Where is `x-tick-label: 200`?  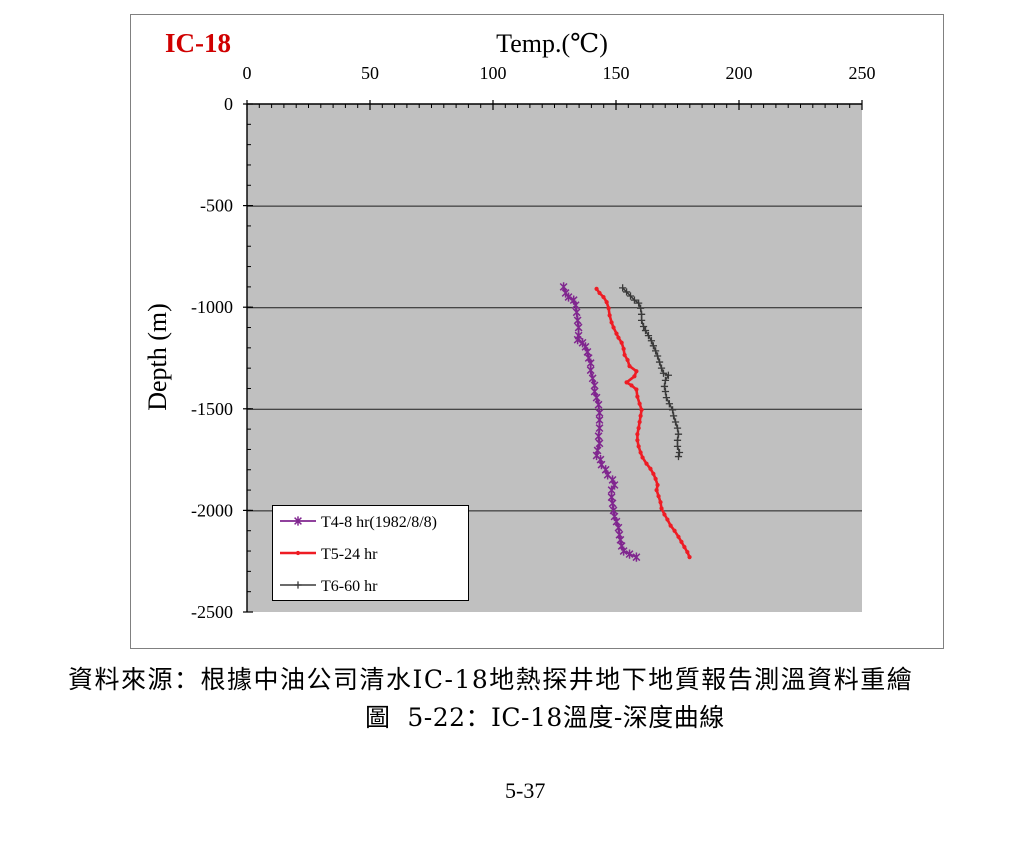 x-tick-label: 200 is located at coordinates (739, 73).